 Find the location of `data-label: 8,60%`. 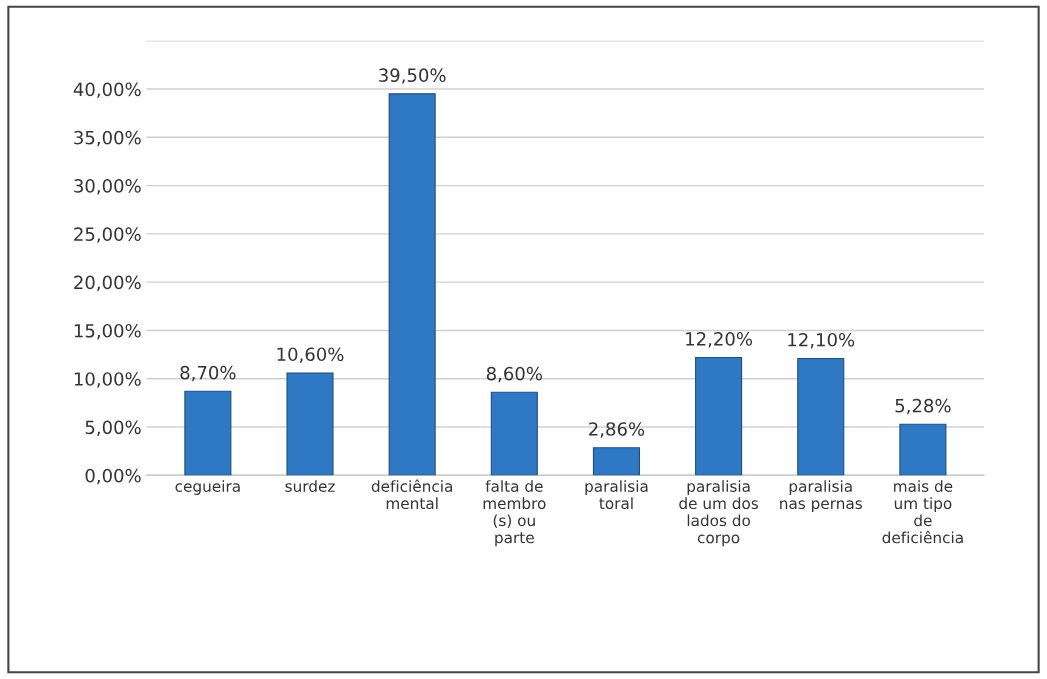

data-label: 8,60% is located at coordinates (514, 374).